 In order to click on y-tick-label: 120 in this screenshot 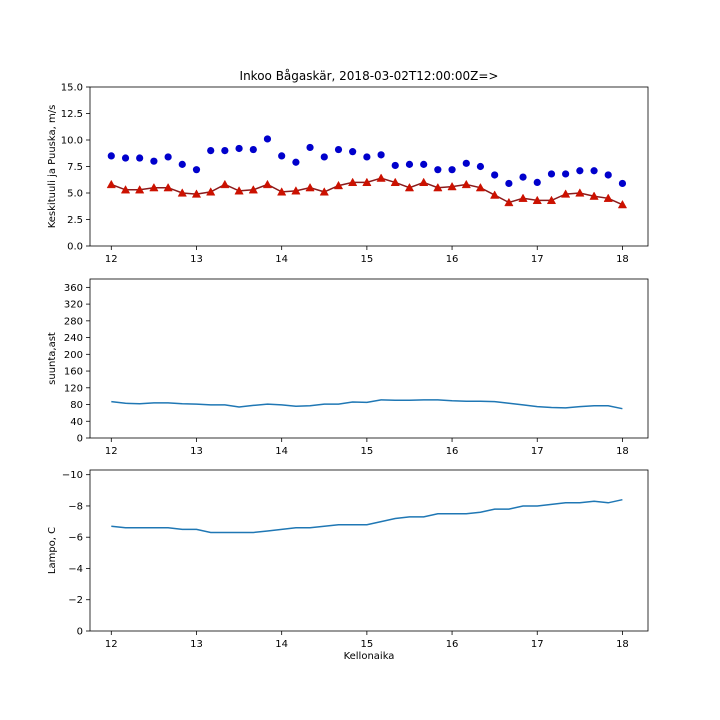, I will do `click(73, 388)`.